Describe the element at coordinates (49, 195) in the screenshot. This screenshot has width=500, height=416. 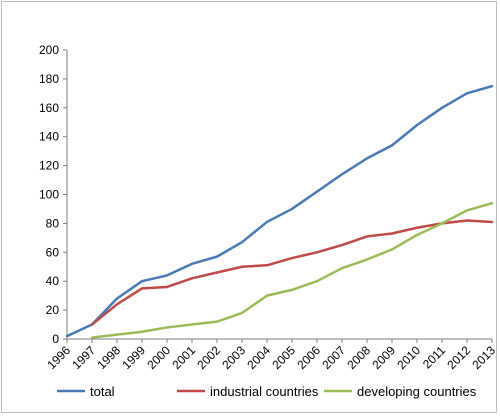
I see `y-tick-label: 100` at that location.